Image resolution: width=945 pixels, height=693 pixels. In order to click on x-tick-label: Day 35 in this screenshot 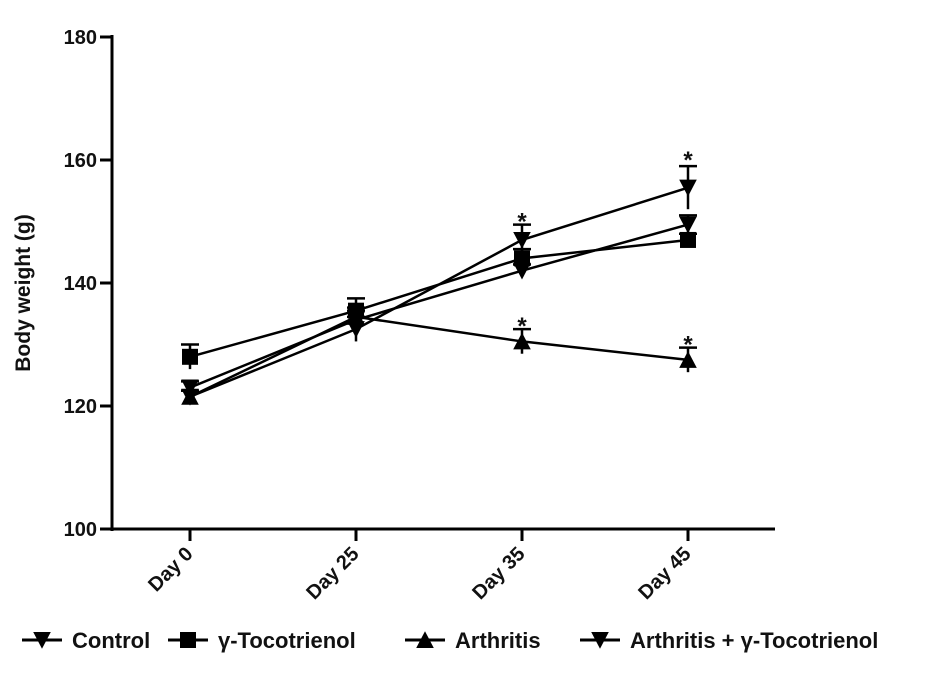, I will do `click(498, 573)`.